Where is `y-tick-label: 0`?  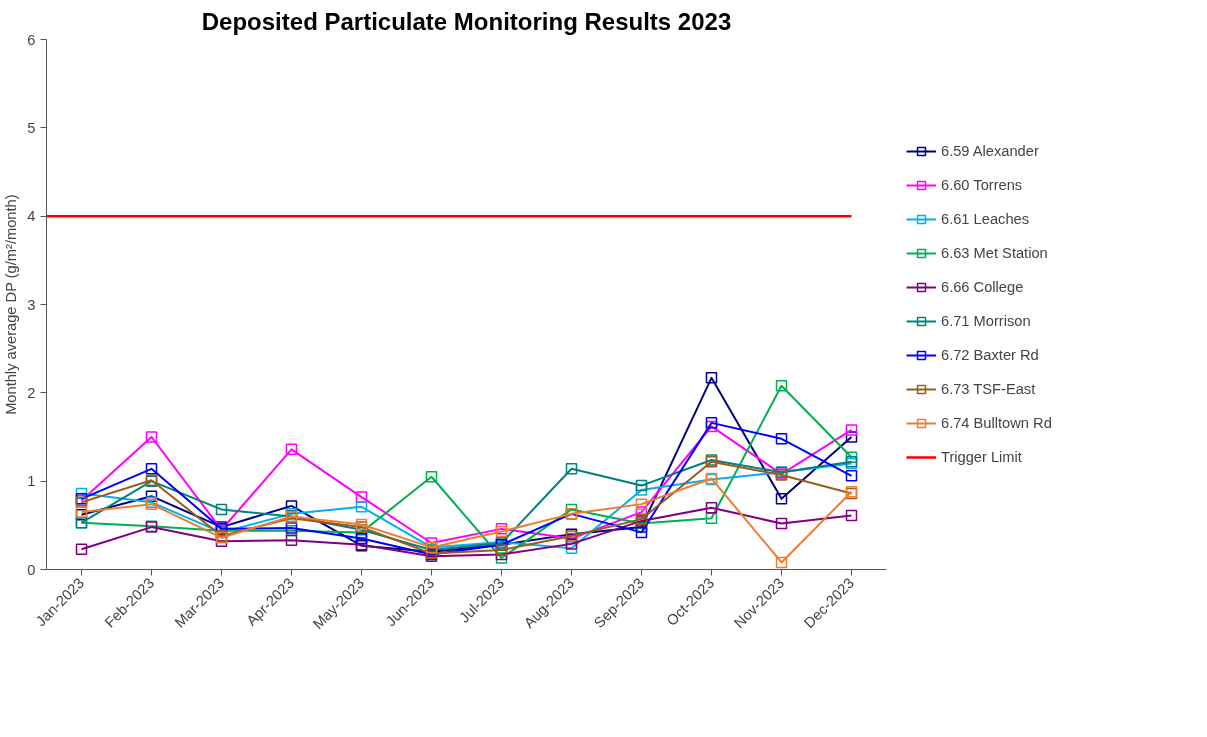
y-tick-label: 0 is located at coordinates (31, 569).